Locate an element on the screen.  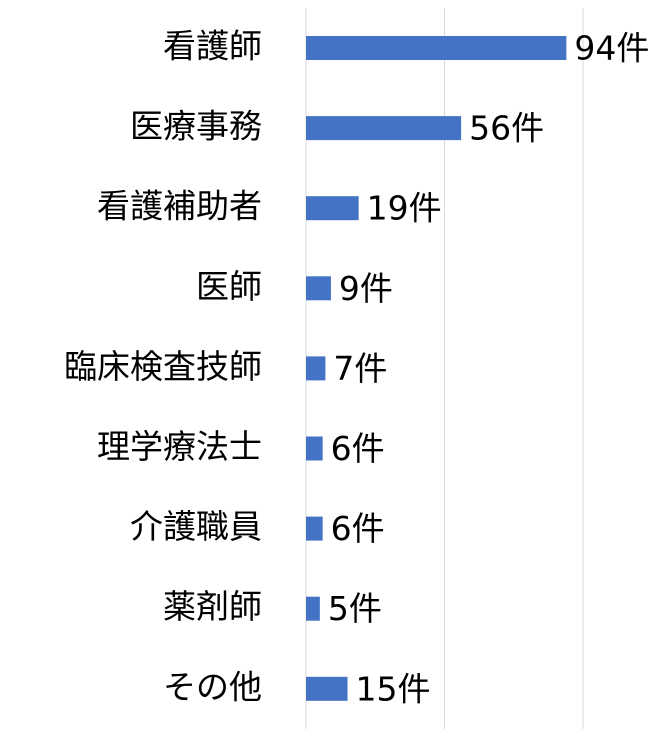
y-tick-label: 臨床検査技師 is located at coordinates (163, 366).